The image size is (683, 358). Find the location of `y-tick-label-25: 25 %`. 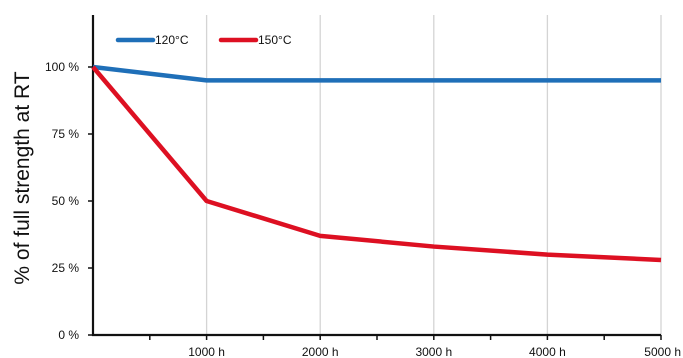

y-tick-label-25: 25 % is located at coordinates (66, 268).